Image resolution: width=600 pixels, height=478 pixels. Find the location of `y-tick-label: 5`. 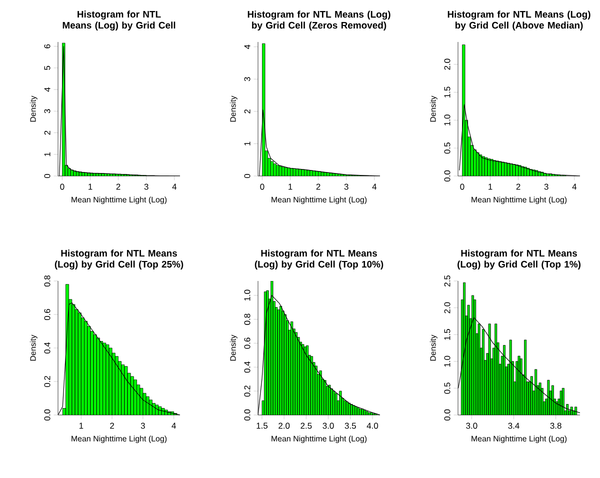

y-tick-label: 5 is located at coordinates (47, 68).